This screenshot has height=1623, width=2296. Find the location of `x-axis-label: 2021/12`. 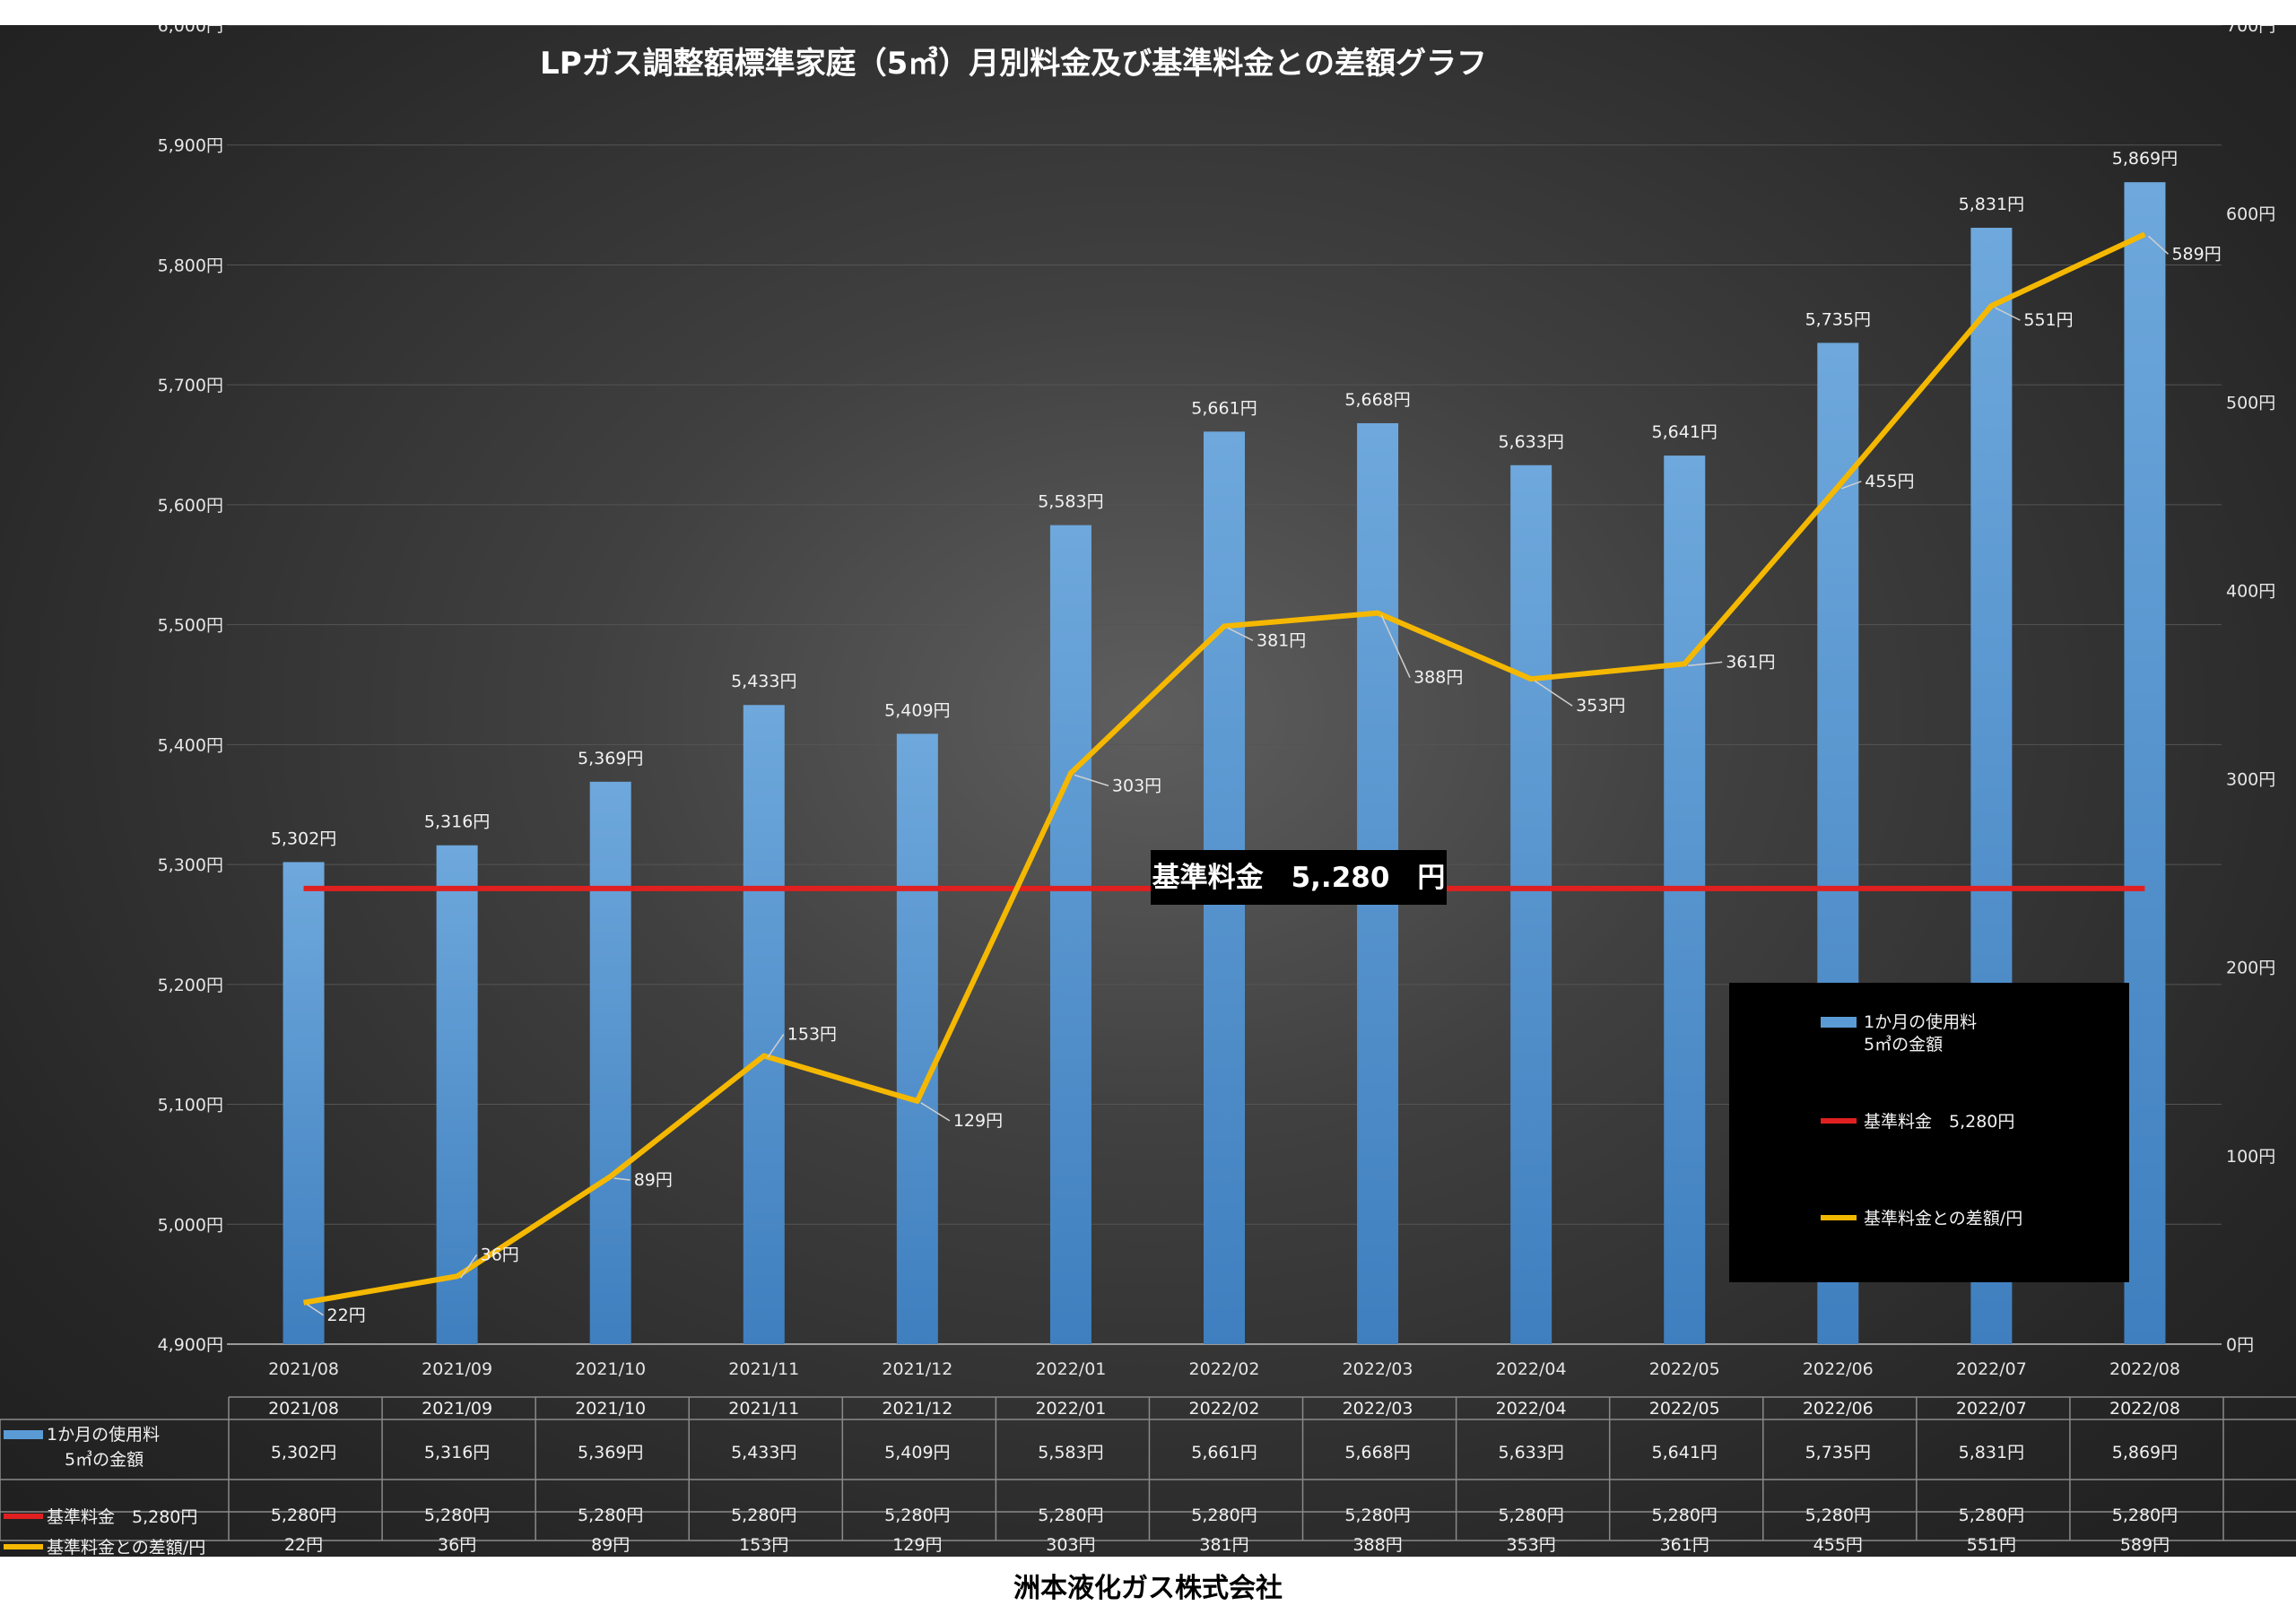

x-axis-label: 2021/12 is located at coordinates (917, 1369).